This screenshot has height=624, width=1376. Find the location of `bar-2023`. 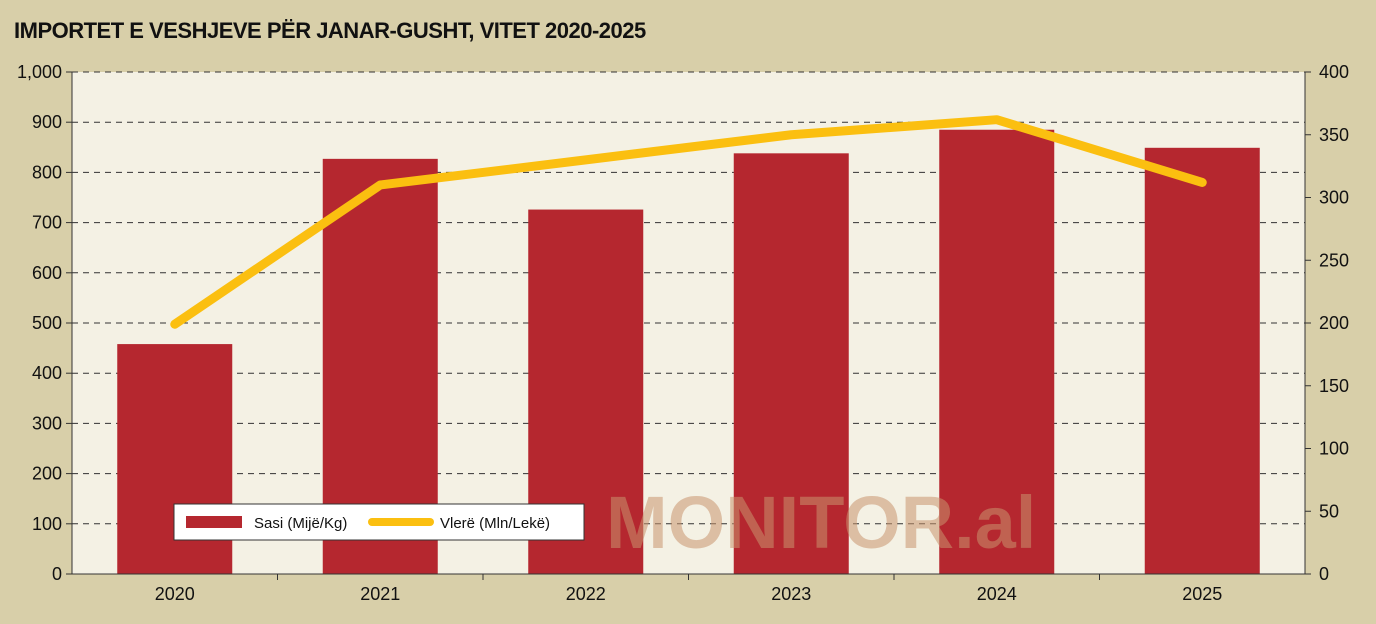

bar-2023 is located at coordinates (791, 363).